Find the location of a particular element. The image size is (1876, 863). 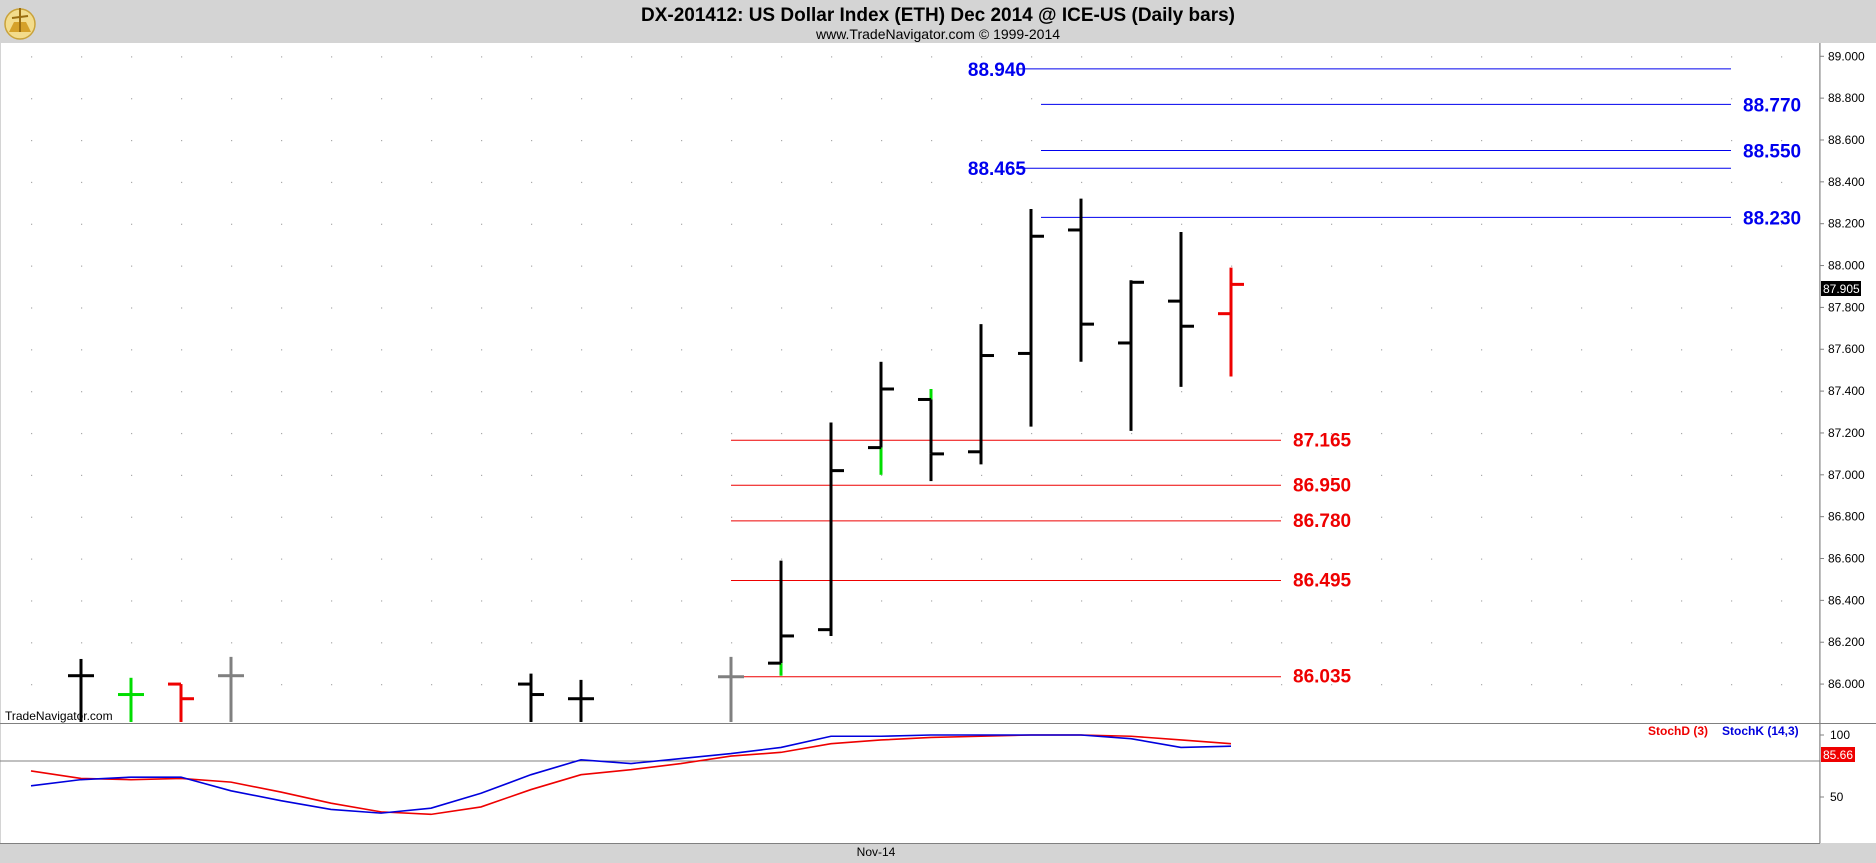

support-label: 86.035 is located at coordinates (1322, 677).